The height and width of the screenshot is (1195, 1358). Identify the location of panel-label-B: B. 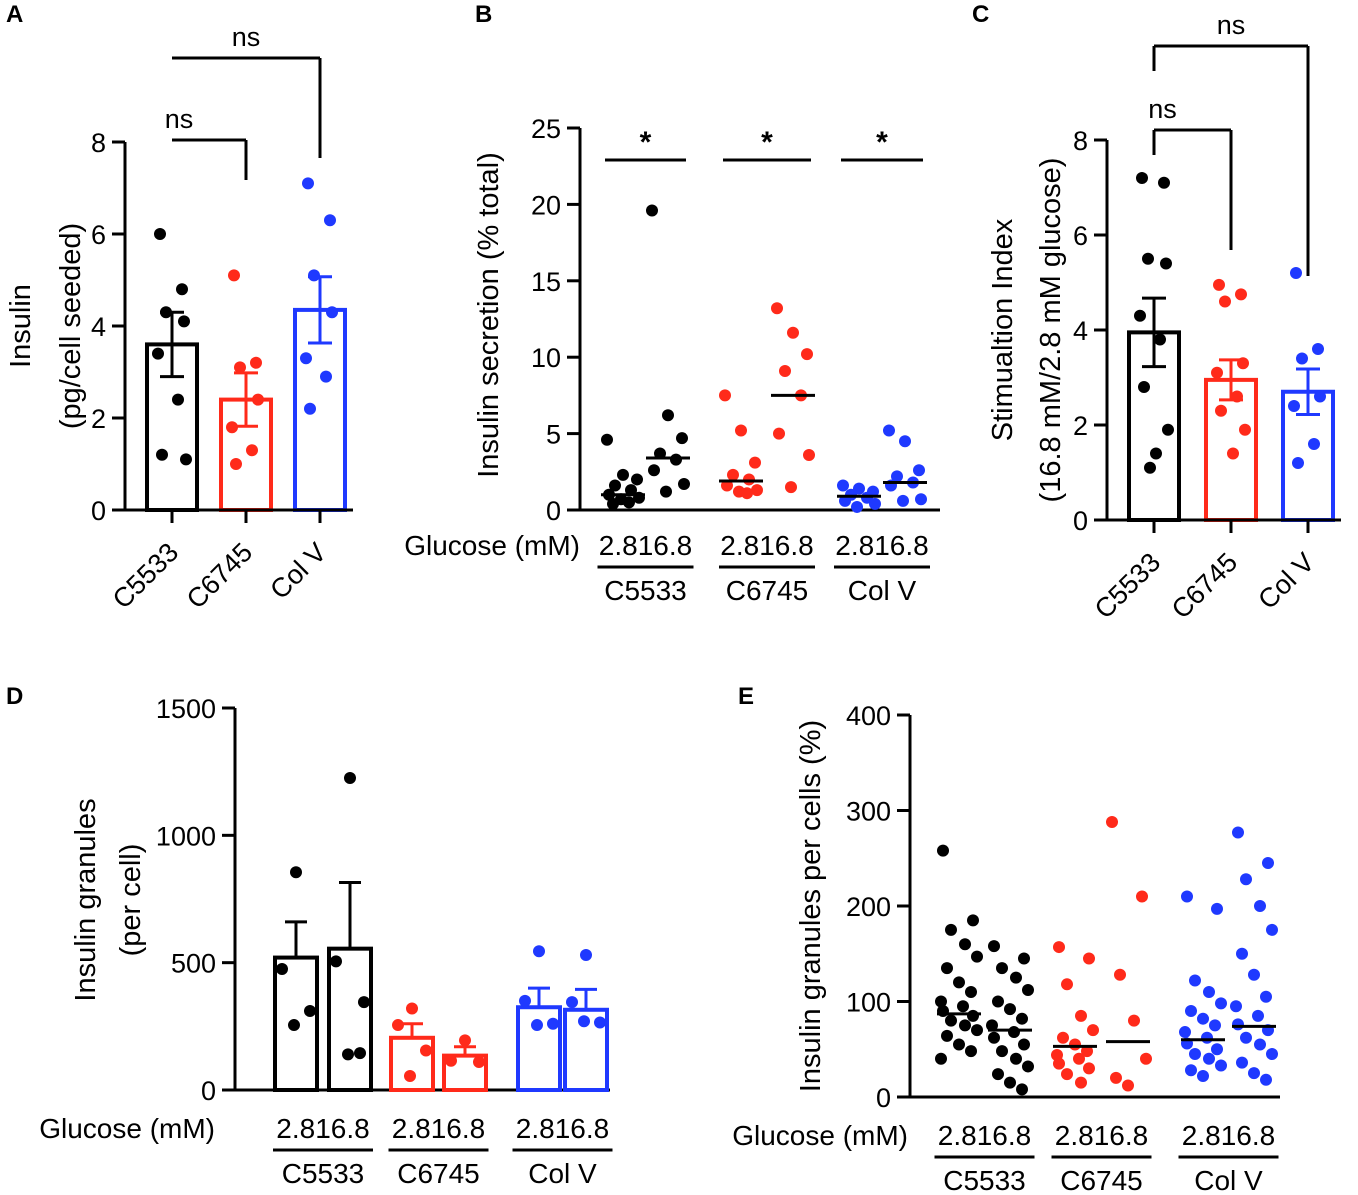
(483, 14).